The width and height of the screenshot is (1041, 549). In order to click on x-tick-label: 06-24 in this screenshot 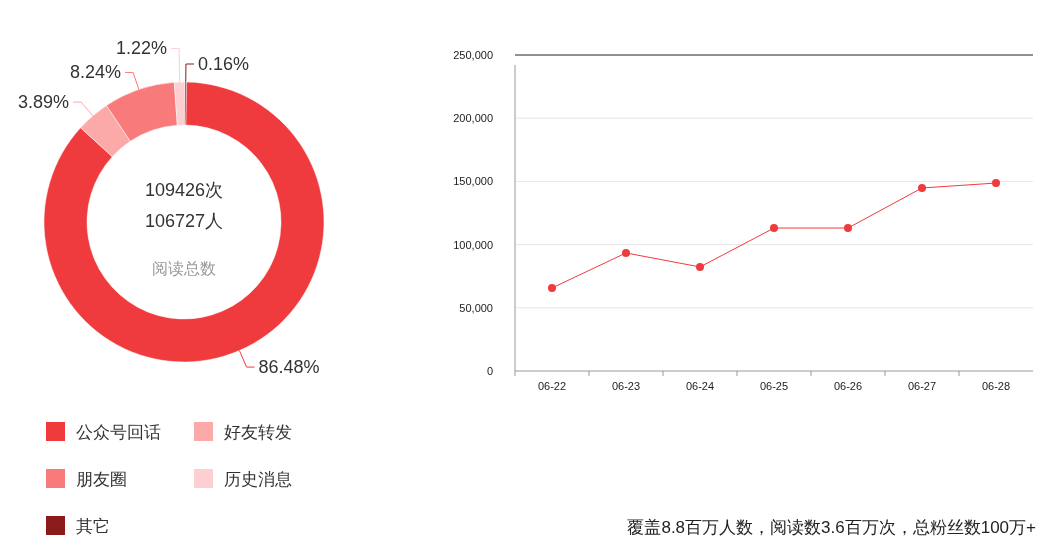, I will do `click(700, 386)`.